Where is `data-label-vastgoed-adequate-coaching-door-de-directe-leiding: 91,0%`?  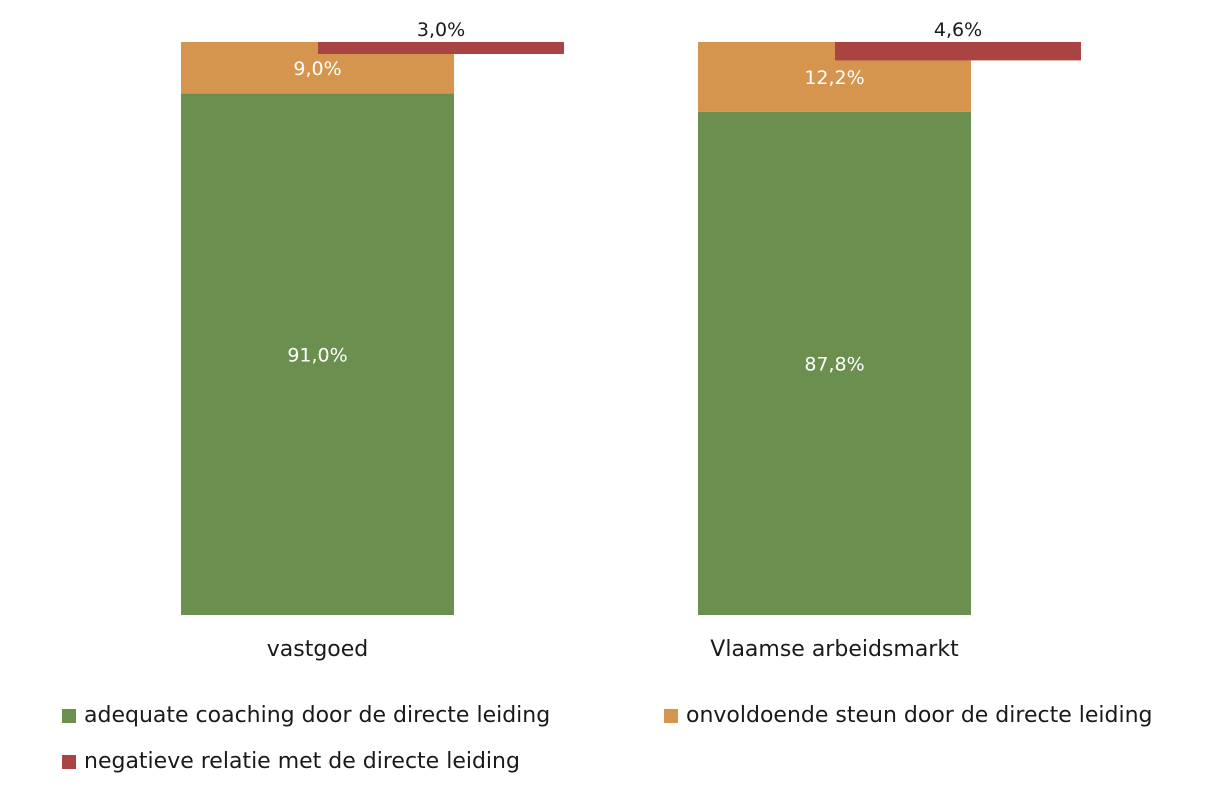 data-label-vastgoed-adequate-coaching-door-de-directe-leiding: 91,0% is located at coordinates (317, 355).